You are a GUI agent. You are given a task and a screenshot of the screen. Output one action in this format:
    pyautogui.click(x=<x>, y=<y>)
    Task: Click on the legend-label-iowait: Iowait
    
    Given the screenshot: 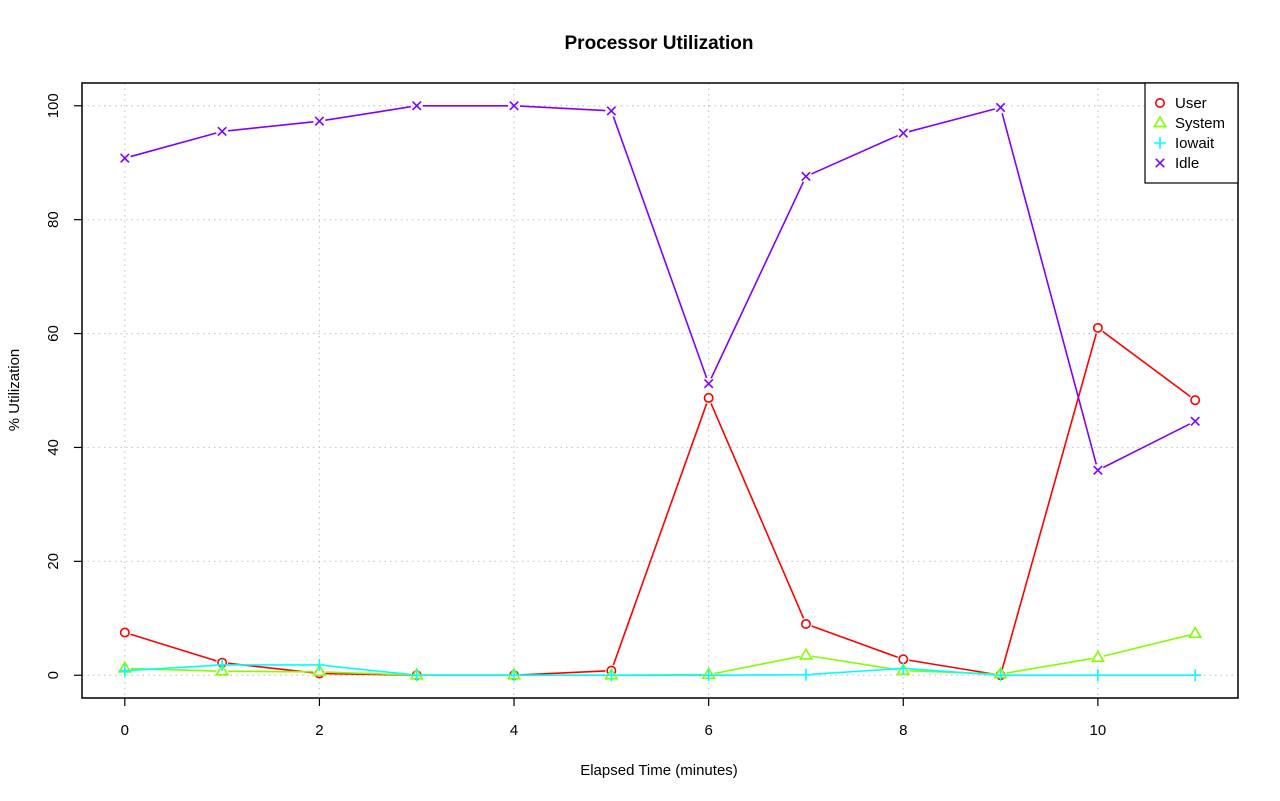 What is the action you would take?
    pyautogui.click(x=1195, y=143)
    